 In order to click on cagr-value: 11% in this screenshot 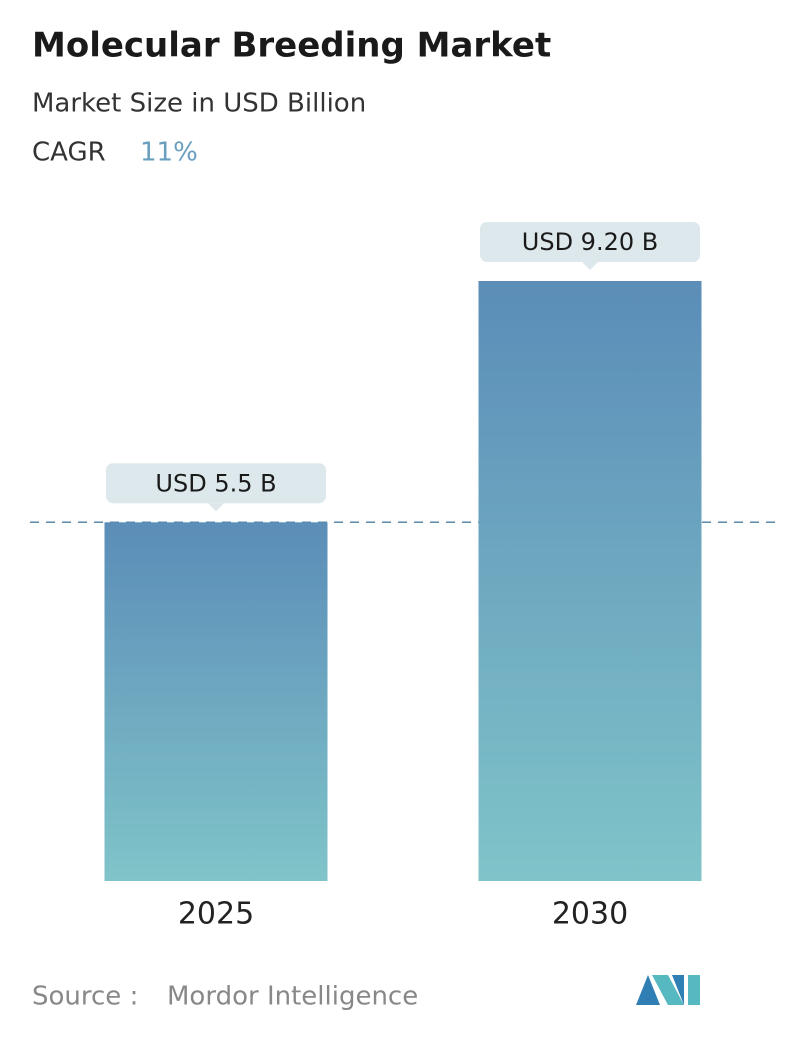, I will do `click(169, 153)`.